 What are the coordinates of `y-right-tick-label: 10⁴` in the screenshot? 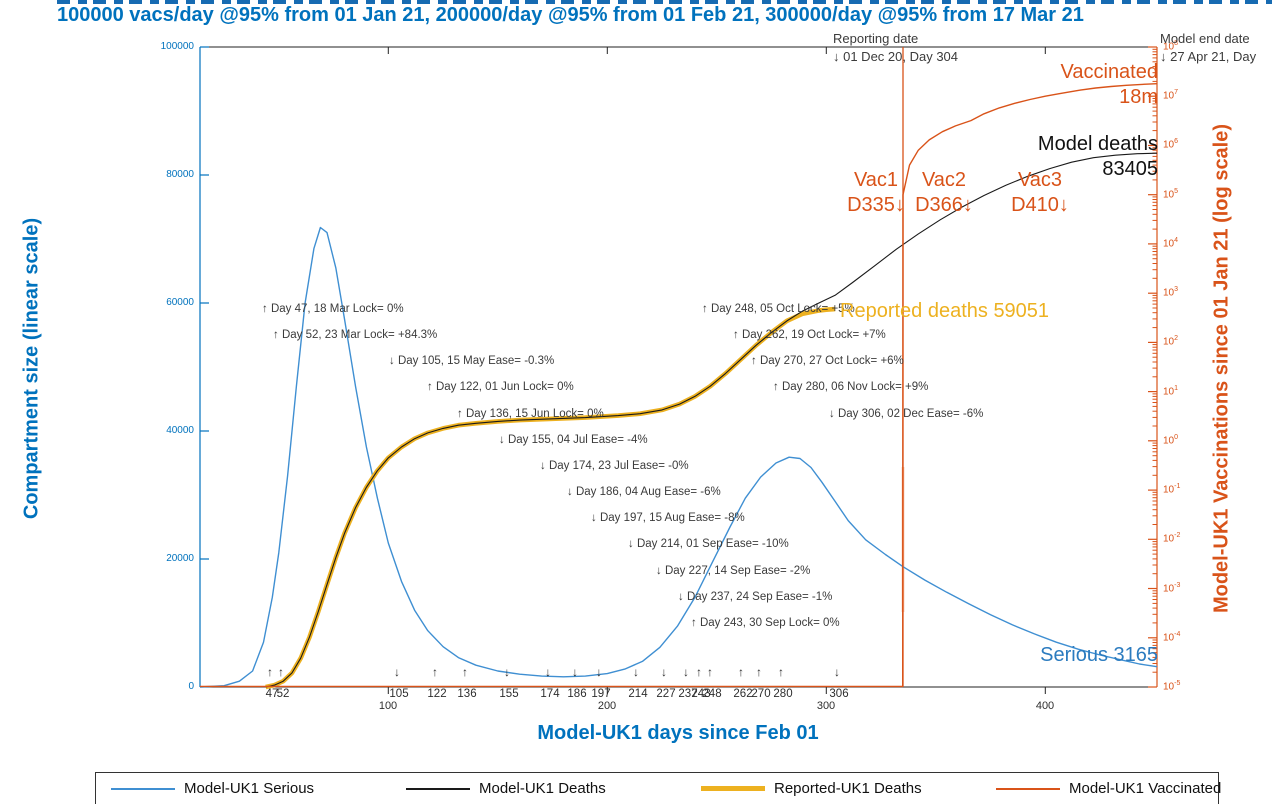 It's located at (1171, 243).